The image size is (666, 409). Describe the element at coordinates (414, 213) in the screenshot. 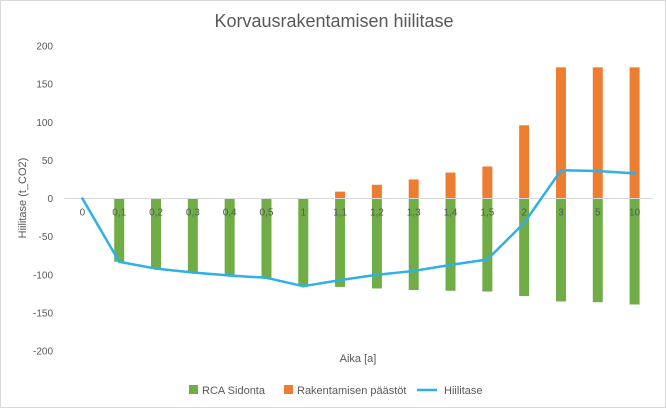

I see `x-tick-label: 1,3` at that location.